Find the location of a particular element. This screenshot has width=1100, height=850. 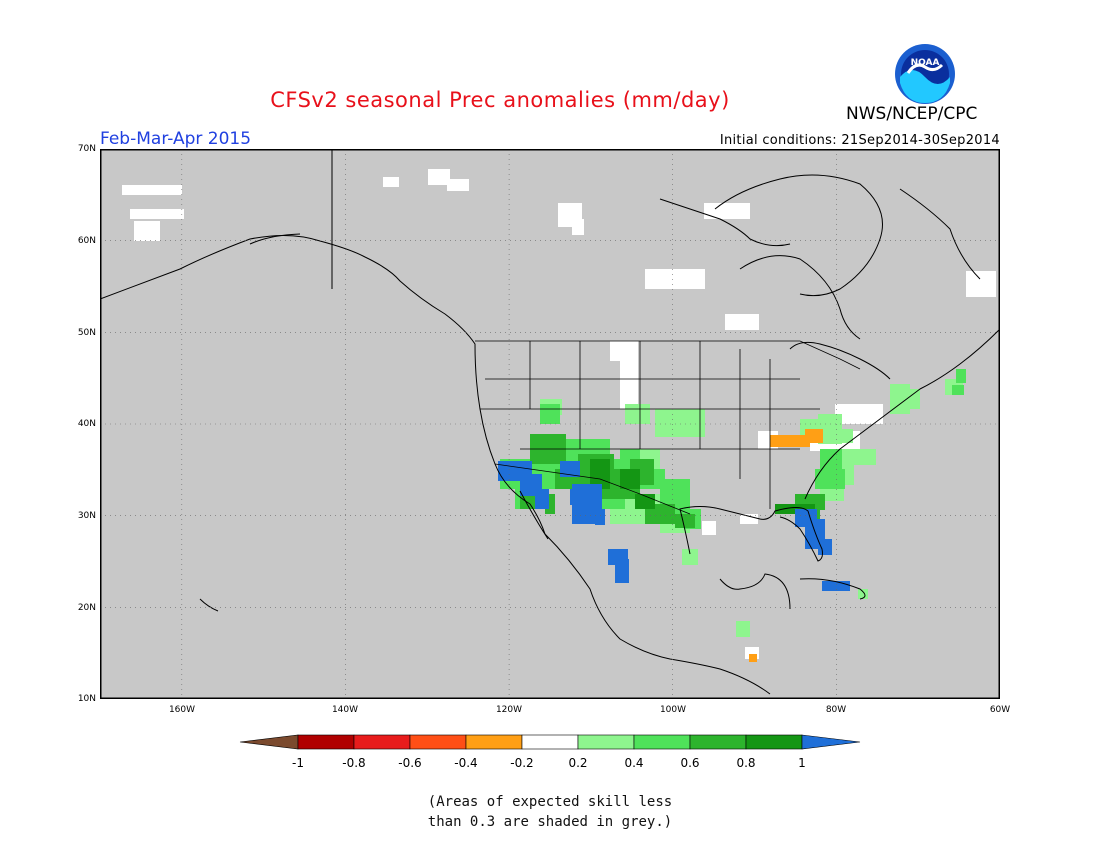

footnote-line-1: (Areas of expected skill less is located at coordinates (550, 802).